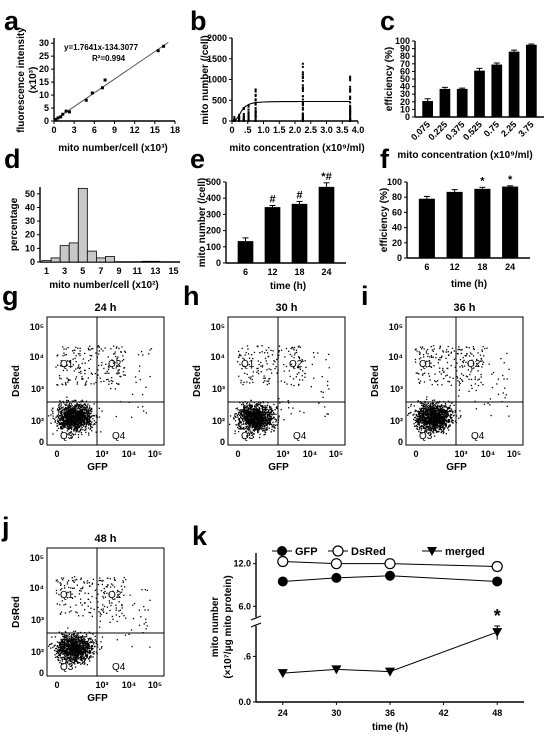 The width and height of the screenshot is (550, 749). Describe the element at coordinates (385, 159) in the screenshot. I see `panel-label: f` at that location.